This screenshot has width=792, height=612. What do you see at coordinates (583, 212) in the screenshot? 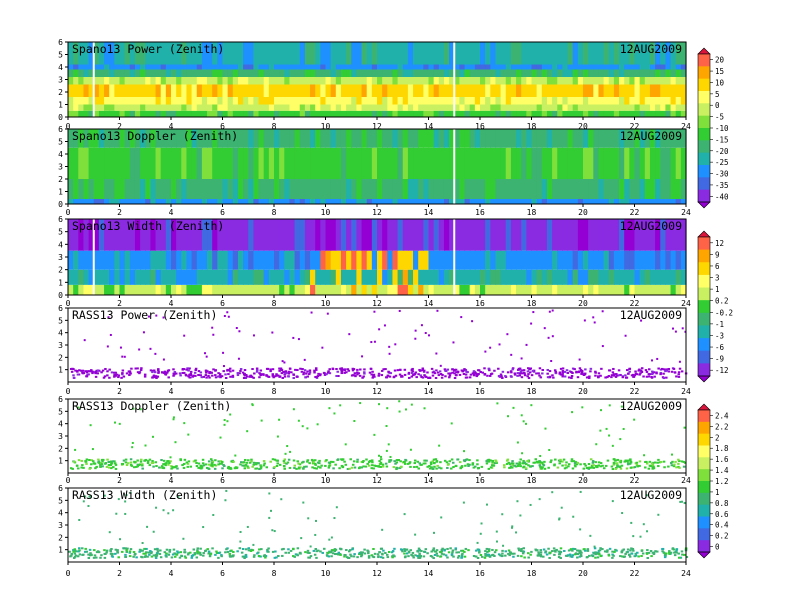
I see `x-tick-label: 20` at bounding box center [583, 212].